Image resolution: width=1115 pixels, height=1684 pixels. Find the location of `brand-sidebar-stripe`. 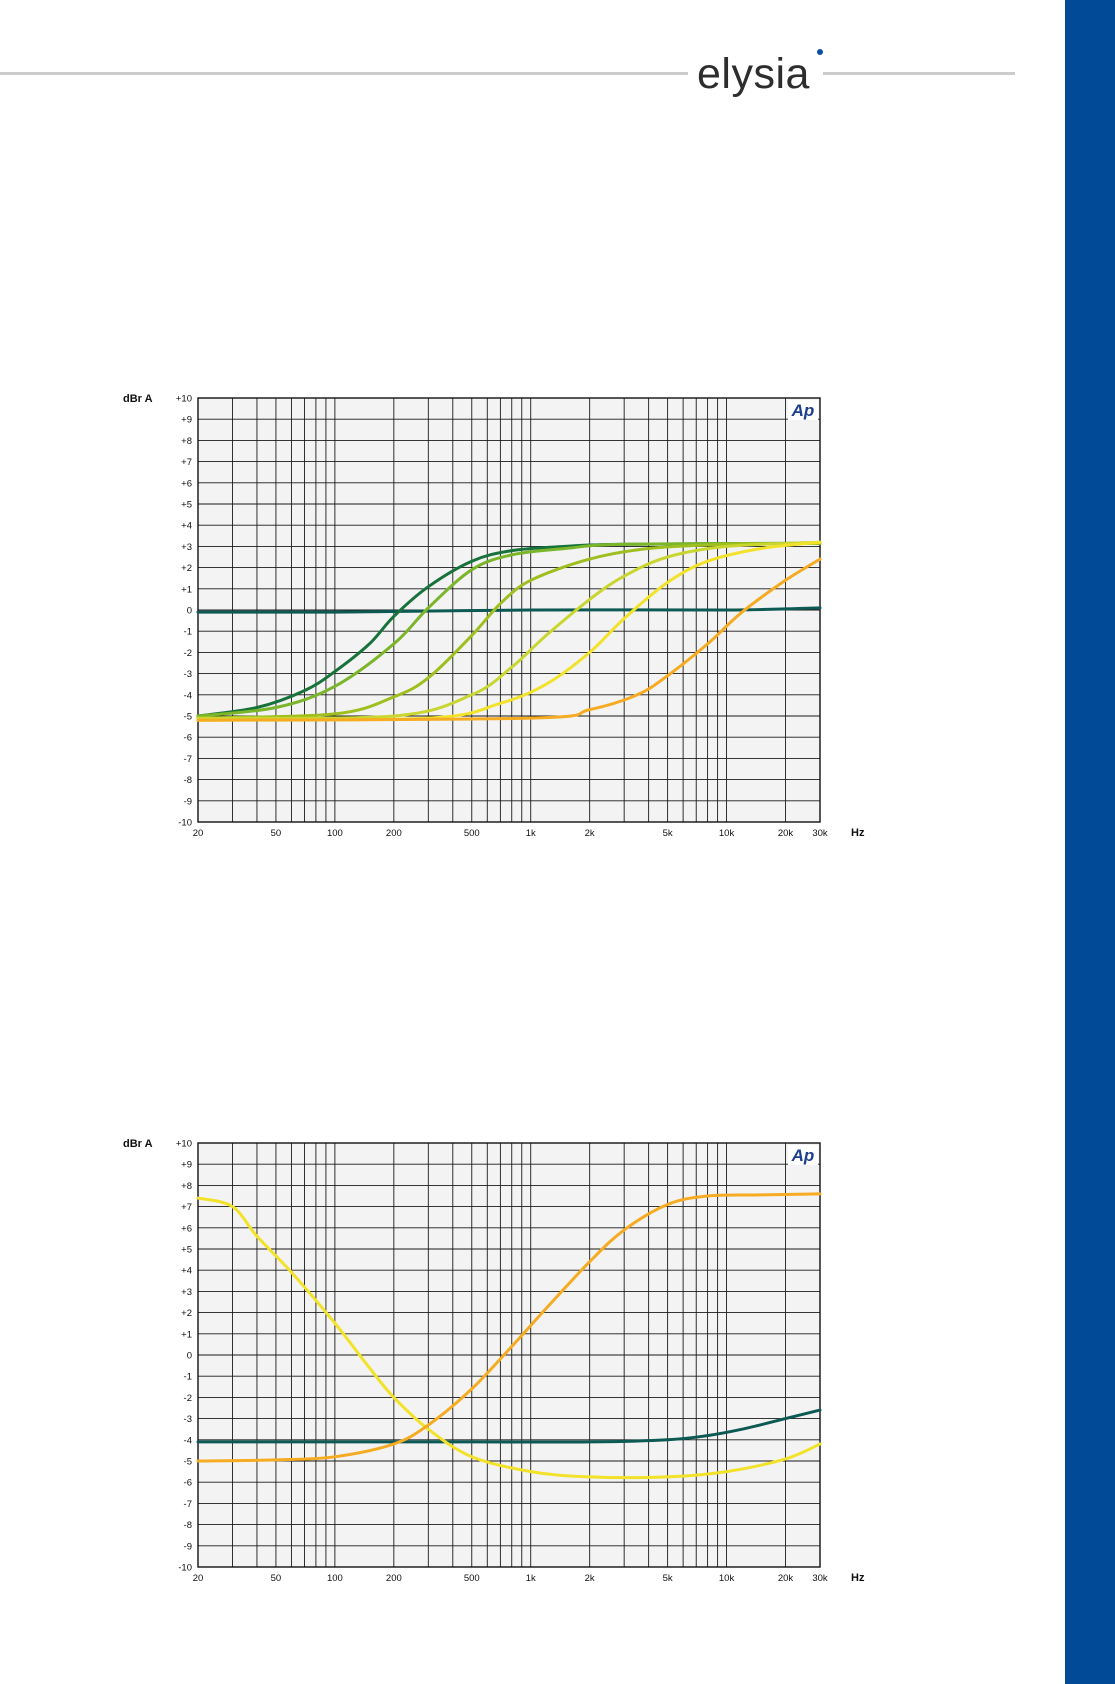

brand-sidebar-stripe is located at coordinates (1090, 842).